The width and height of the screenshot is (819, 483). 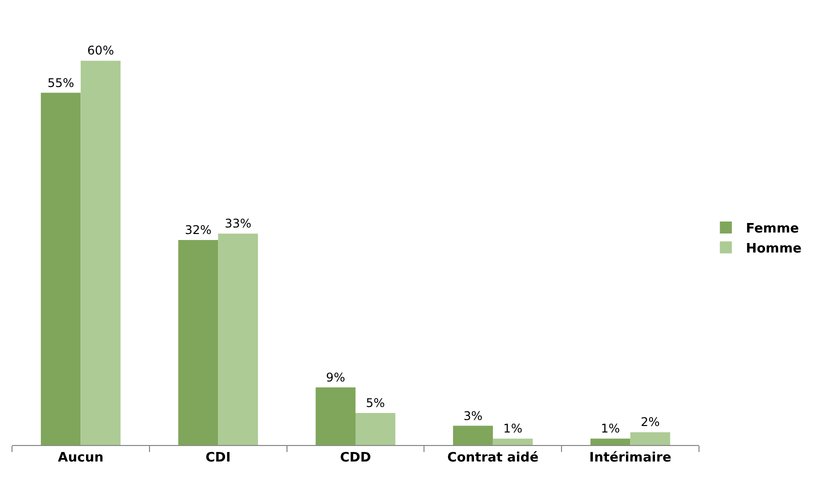 What do you see at coordinates (472, 415) in the screenshot?
I see `data-label: 3%` at bounding box center [472, 415].